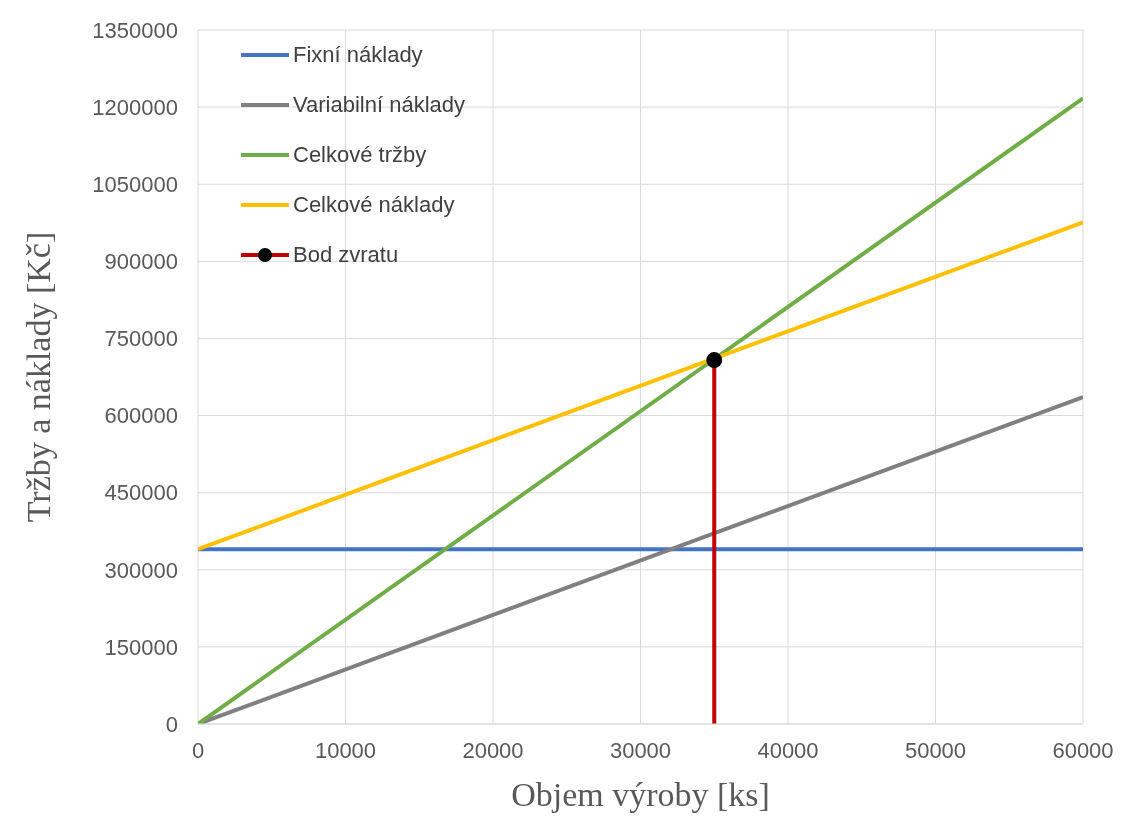  I want to click on legend-label: Variabilní náklady, so click(379, 105).